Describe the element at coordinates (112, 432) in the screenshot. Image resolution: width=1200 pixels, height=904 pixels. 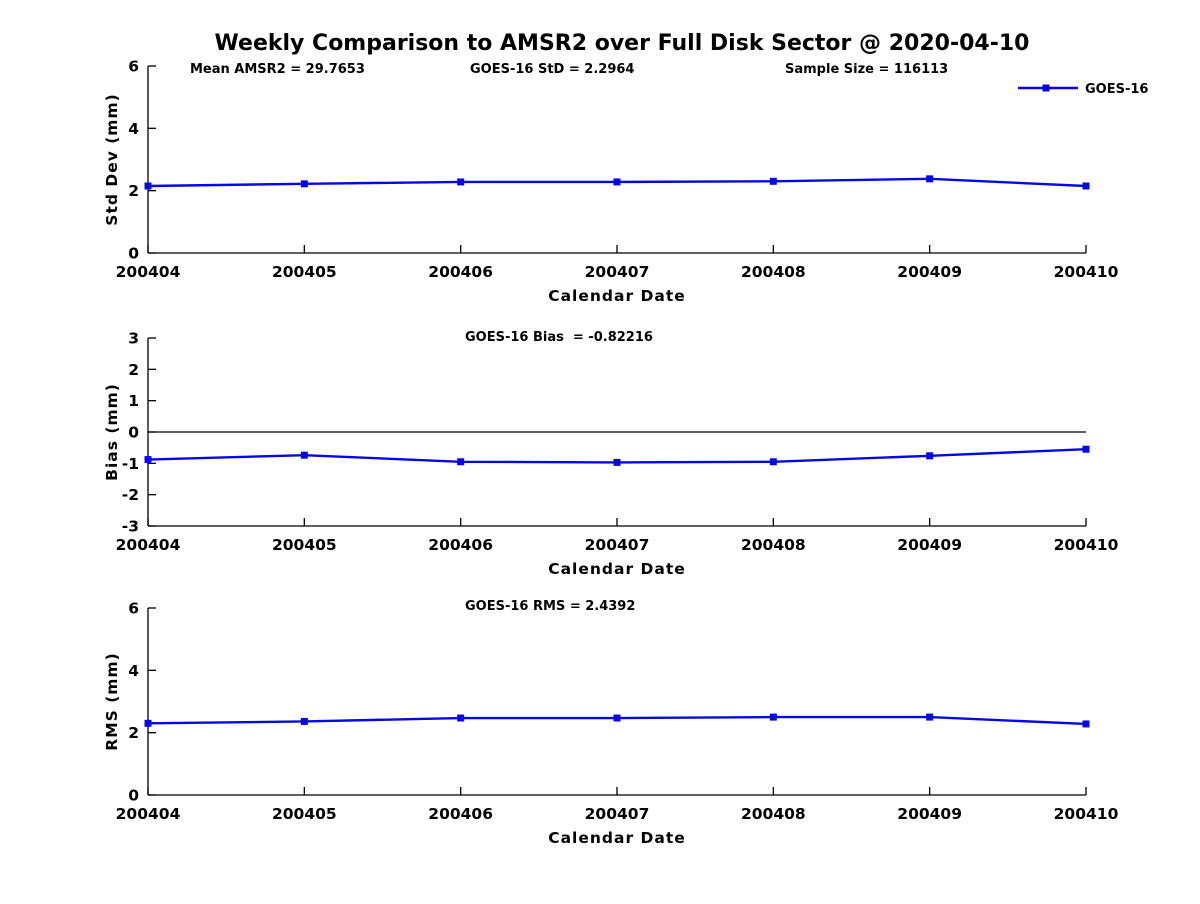
I see `y-axis-label: Bias (mm)` at that location.